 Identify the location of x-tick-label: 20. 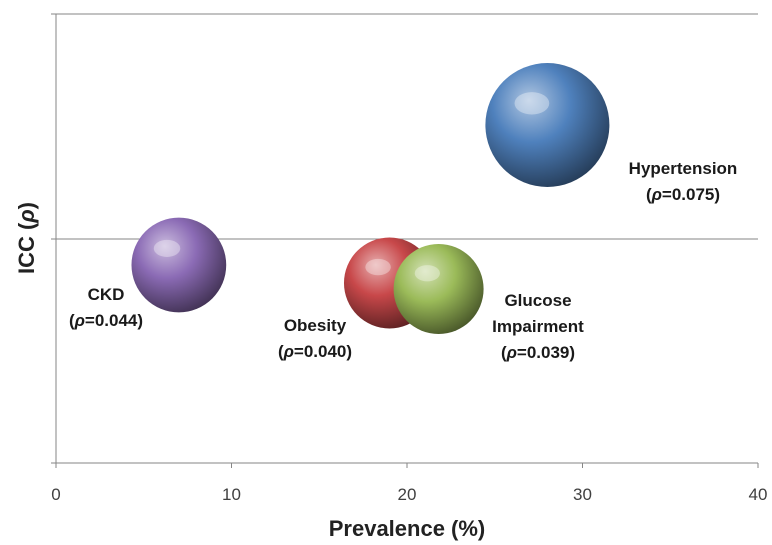
(407, 494).